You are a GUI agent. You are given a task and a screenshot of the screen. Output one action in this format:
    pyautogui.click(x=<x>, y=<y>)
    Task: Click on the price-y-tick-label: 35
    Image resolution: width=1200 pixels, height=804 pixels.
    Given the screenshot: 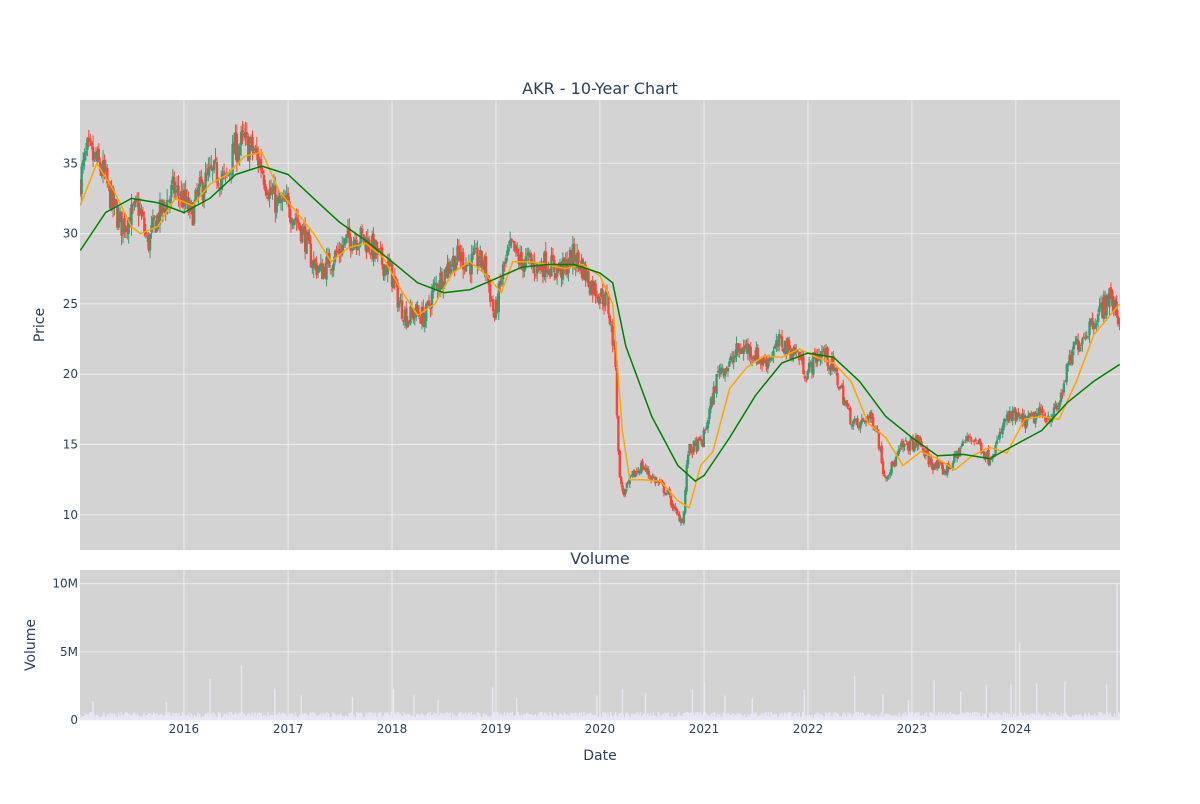 What is the action you would take?
    pyautogui.click(x=70, y=163)
    